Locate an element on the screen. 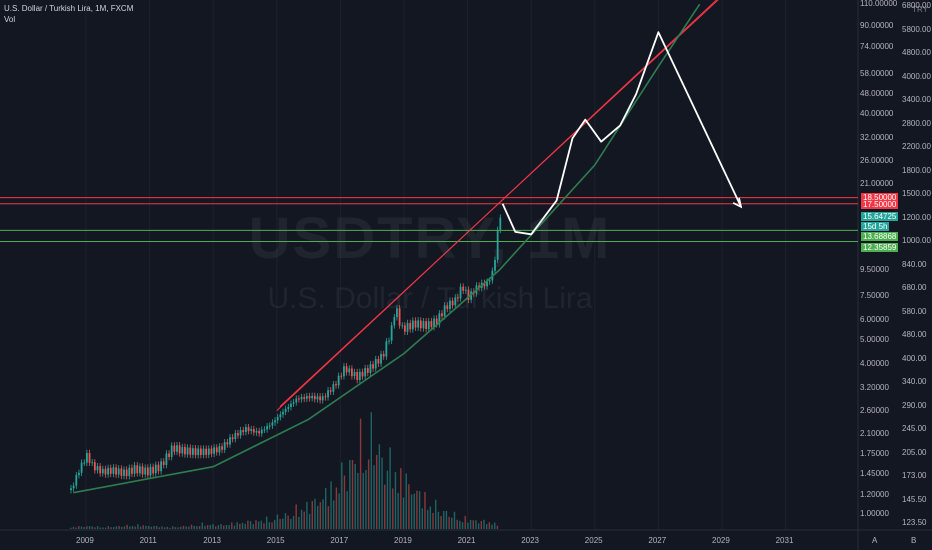 The image size is (932, 550). y-tick-label: 5.00000 is located at coordinates (874, 339).